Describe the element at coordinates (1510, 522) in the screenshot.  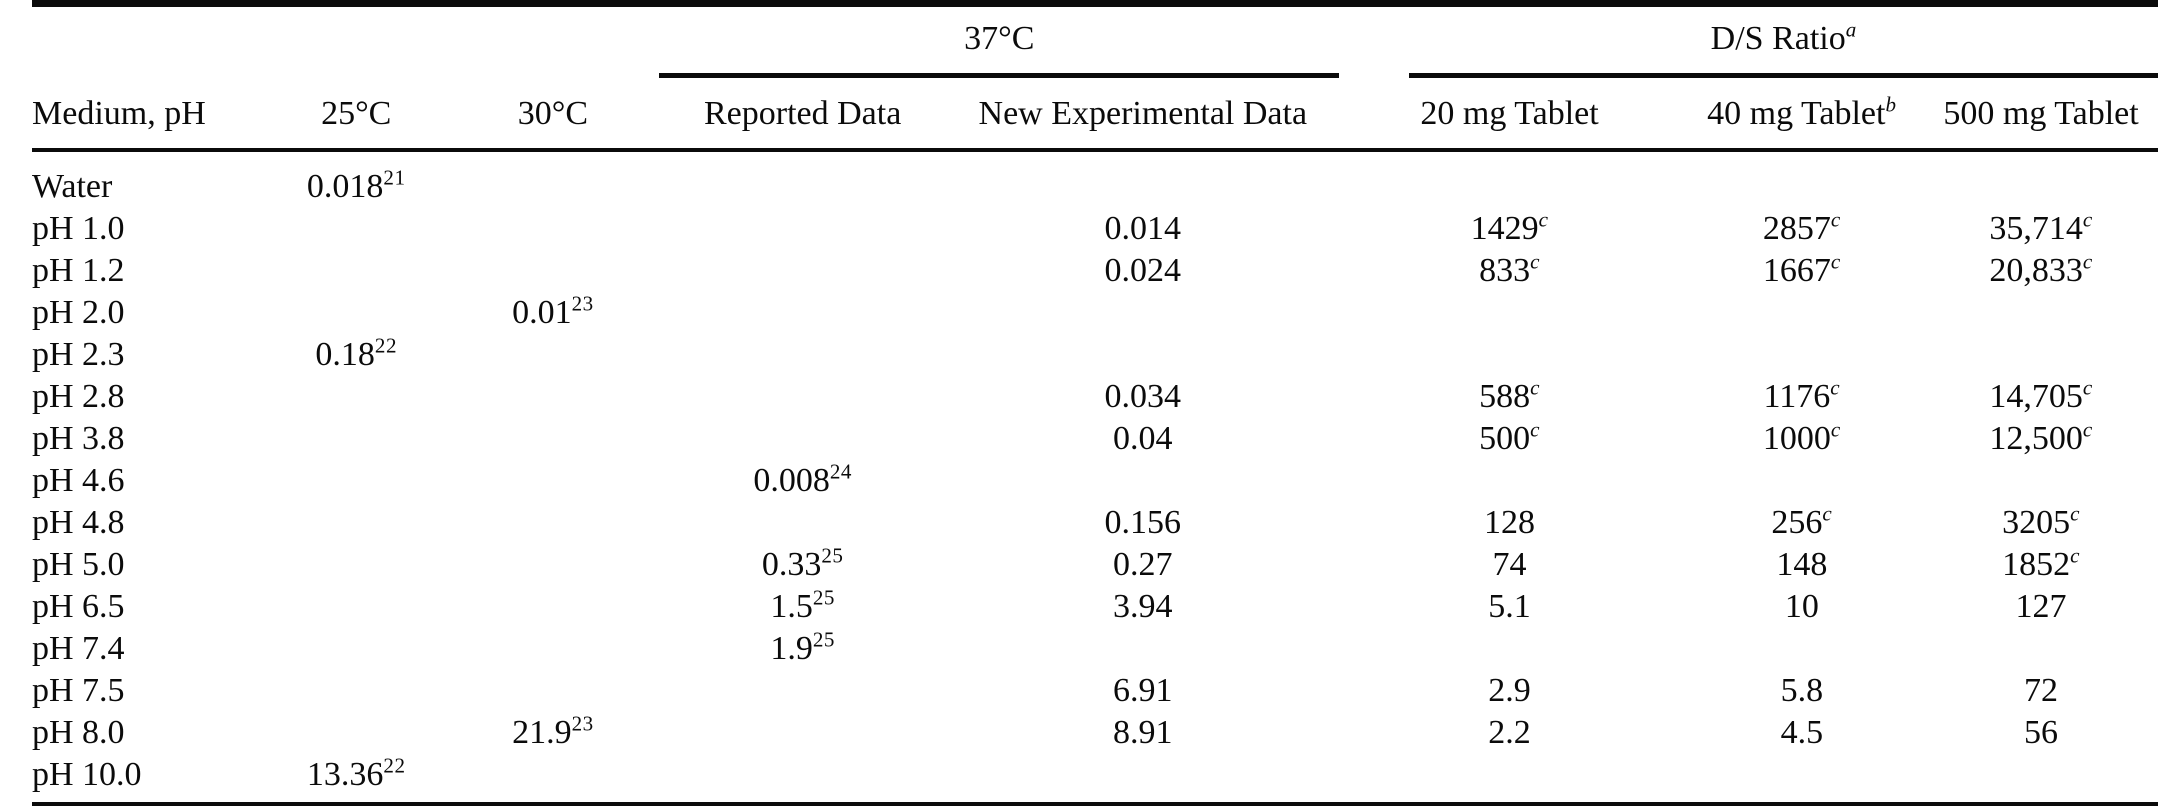
I see `cell-value: 128` at that location.